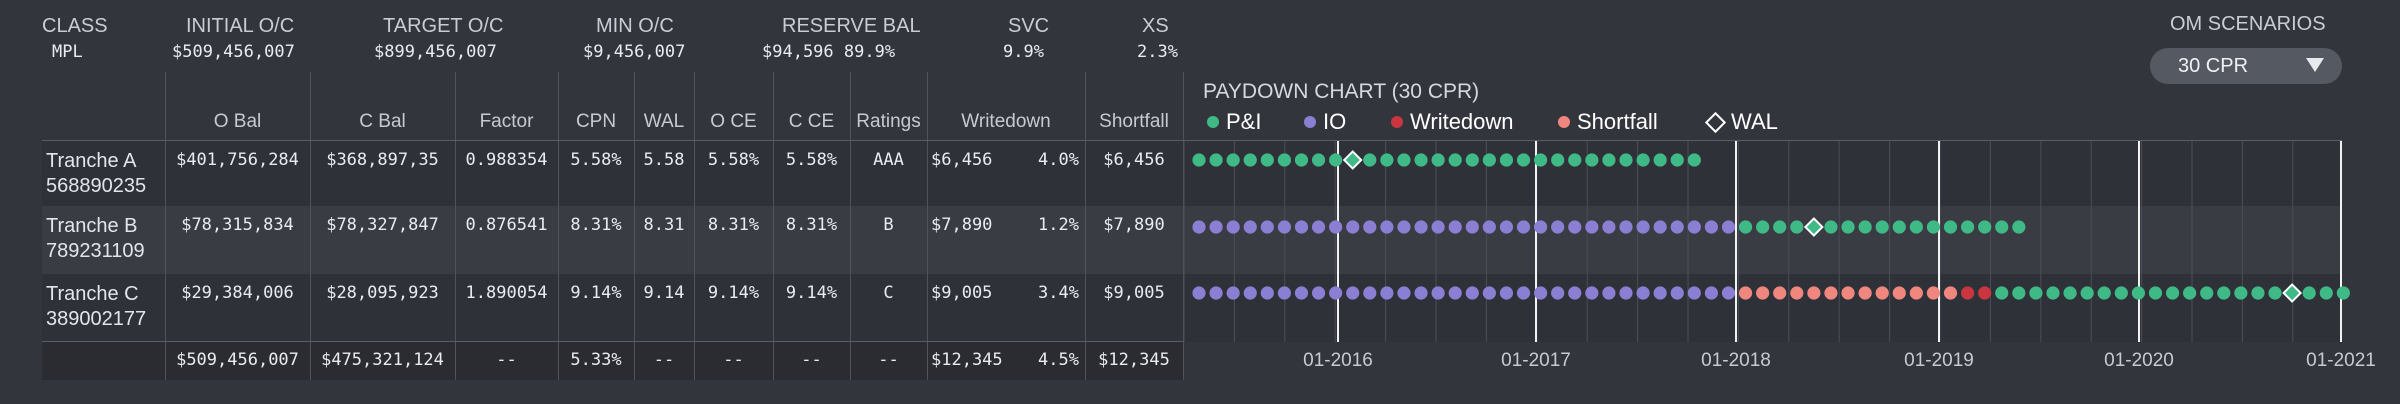 This screenshot has width=2400, height=404. I want to click on cell-rating: B, so click(888, 225).